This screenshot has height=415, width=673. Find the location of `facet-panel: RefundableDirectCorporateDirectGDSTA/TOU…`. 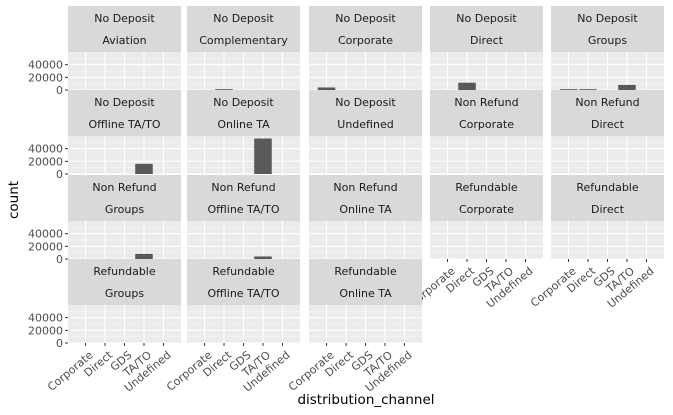

facet-panel: RefundableDirectCorporateDirectGDSTA/TOU… is located at coordinates (596, 243).